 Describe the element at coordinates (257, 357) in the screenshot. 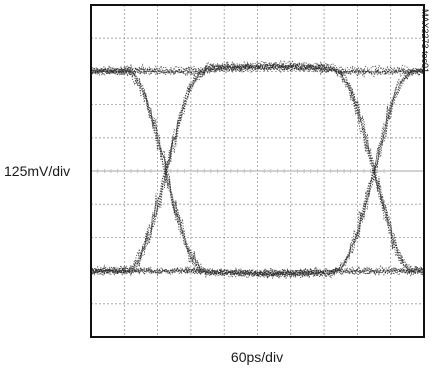

I see `x-axis-label: 60ps/div` at that location.